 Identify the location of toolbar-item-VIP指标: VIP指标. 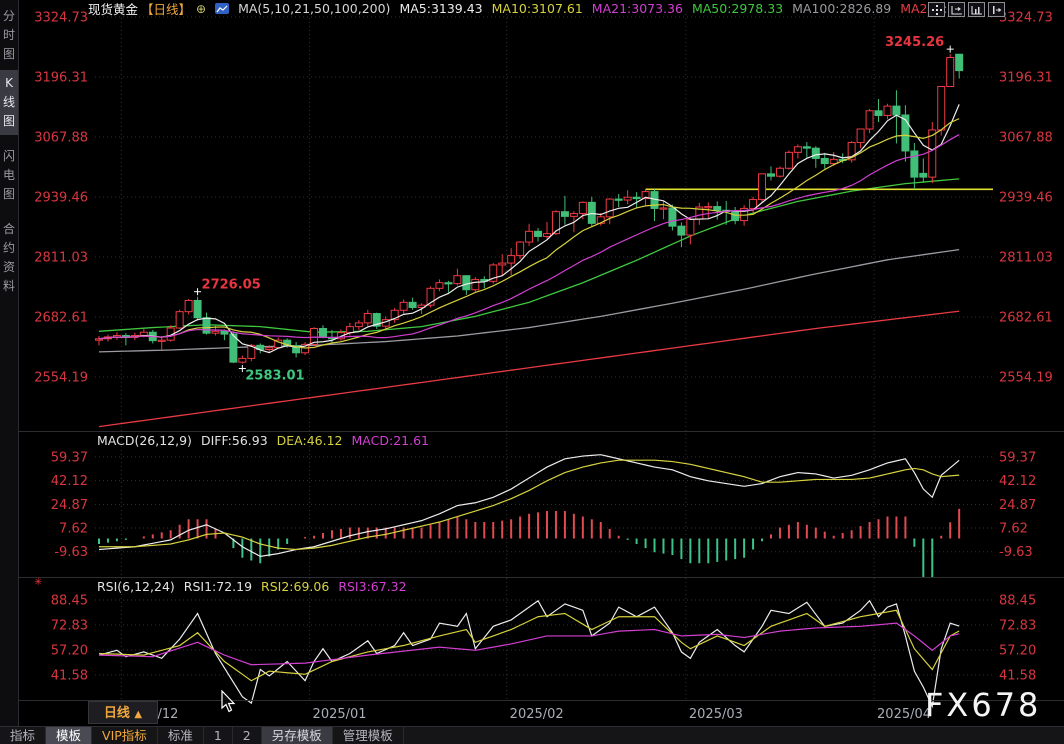
(125, 735).